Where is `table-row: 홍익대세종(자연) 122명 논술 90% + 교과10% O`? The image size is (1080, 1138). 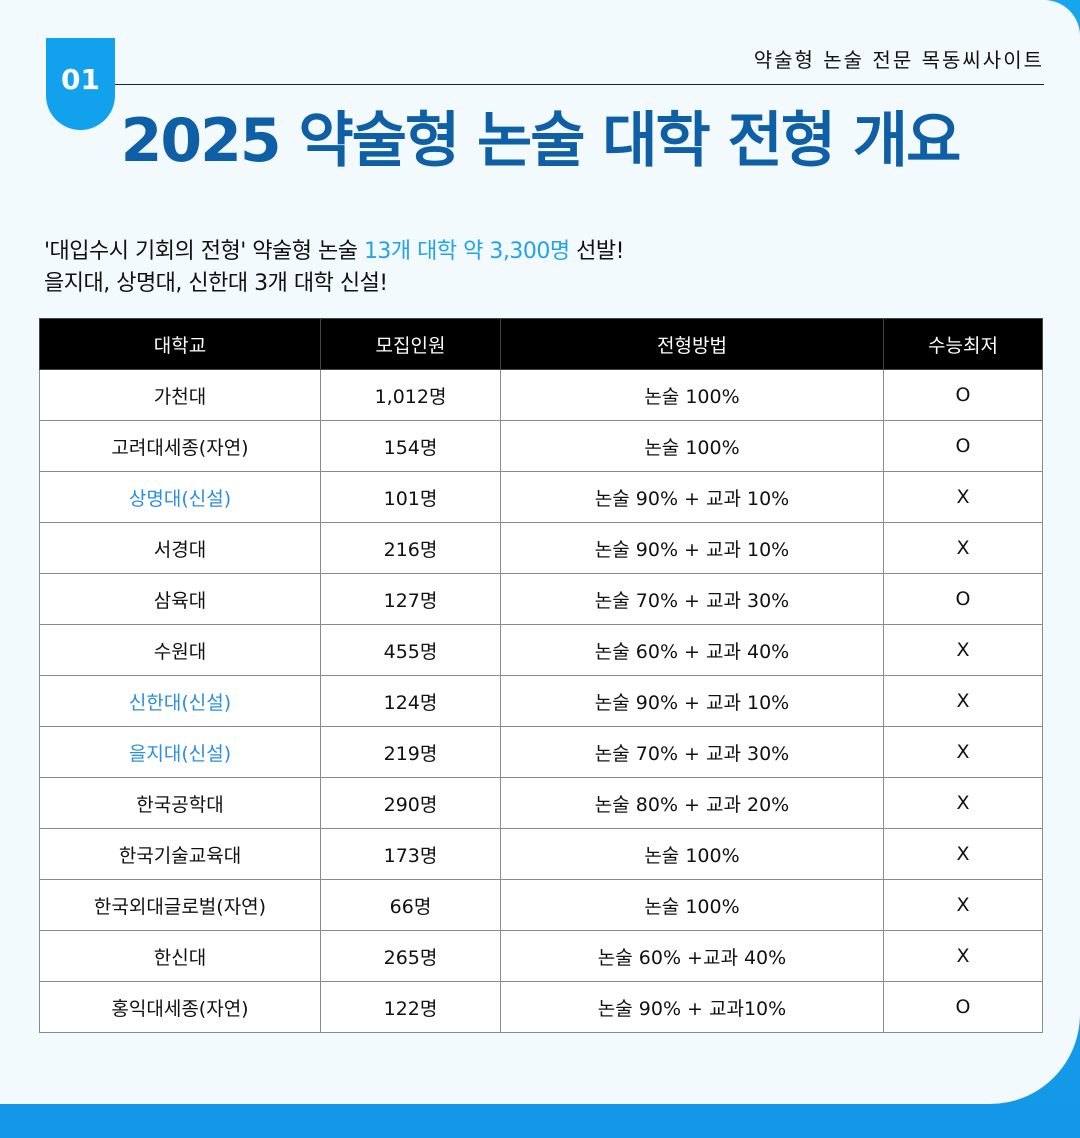 table-row: 홍익대세종(자연) 122명 논술 90% + 교과10% O is located at coordinates (541, 1007).